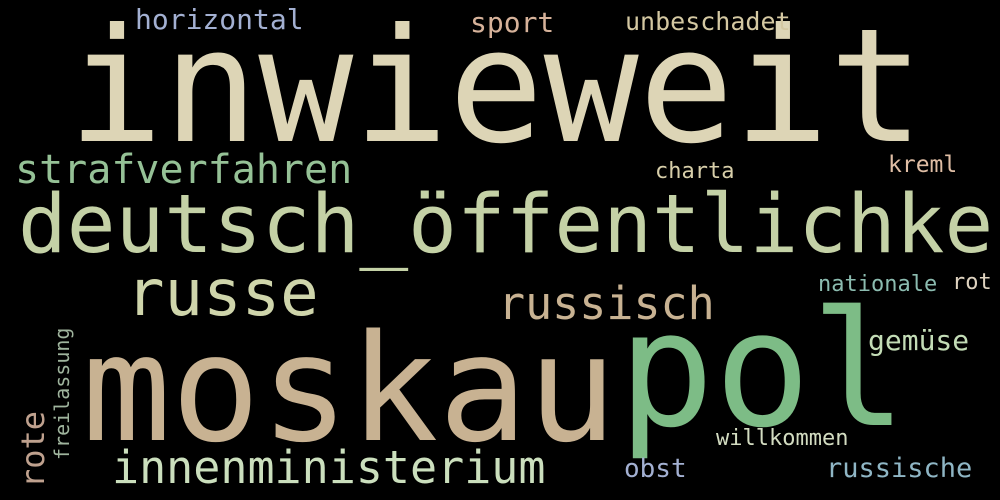  What do you see at coordinates (219, 19) in the screenshot?
I see `word-horizontal: horizontal` at bounding box center [219, 19].